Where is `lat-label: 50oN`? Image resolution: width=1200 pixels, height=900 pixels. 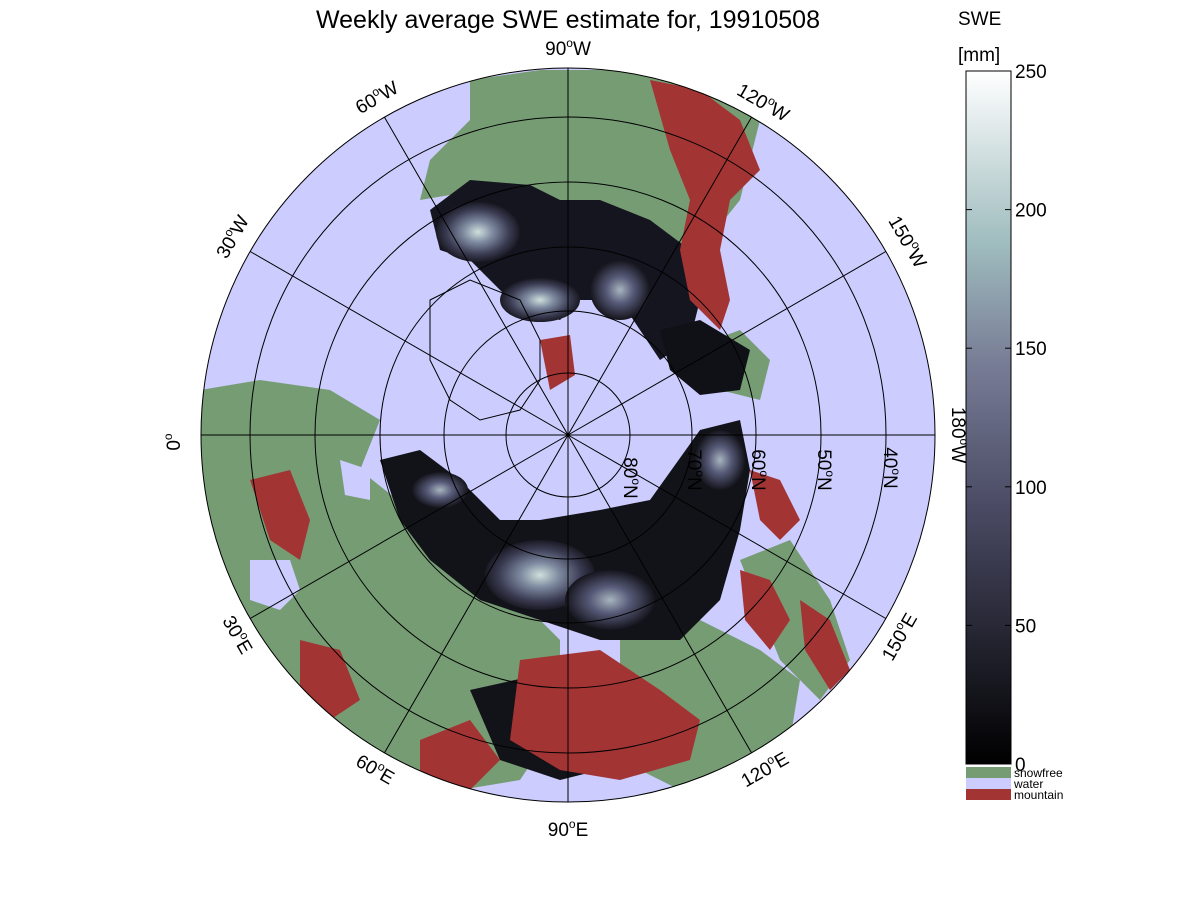 lat-label: 50oN is located at coordinates (825, 470).